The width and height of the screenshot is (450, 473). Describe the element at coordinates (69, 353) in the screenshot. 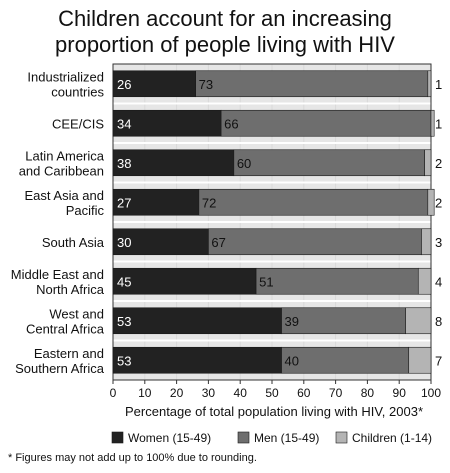

I see `category-label-7-line-0: Eastern and` at that location.